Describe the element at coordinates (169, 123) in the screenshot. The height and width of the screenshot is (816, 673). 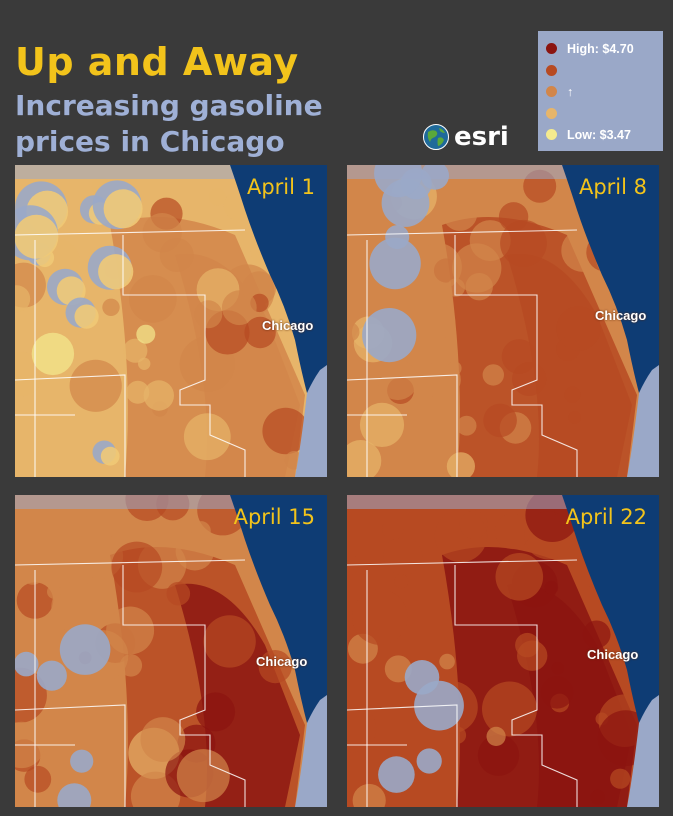
I see `map-subtitle: Increasing gasoline prices in Chicago` at that location.